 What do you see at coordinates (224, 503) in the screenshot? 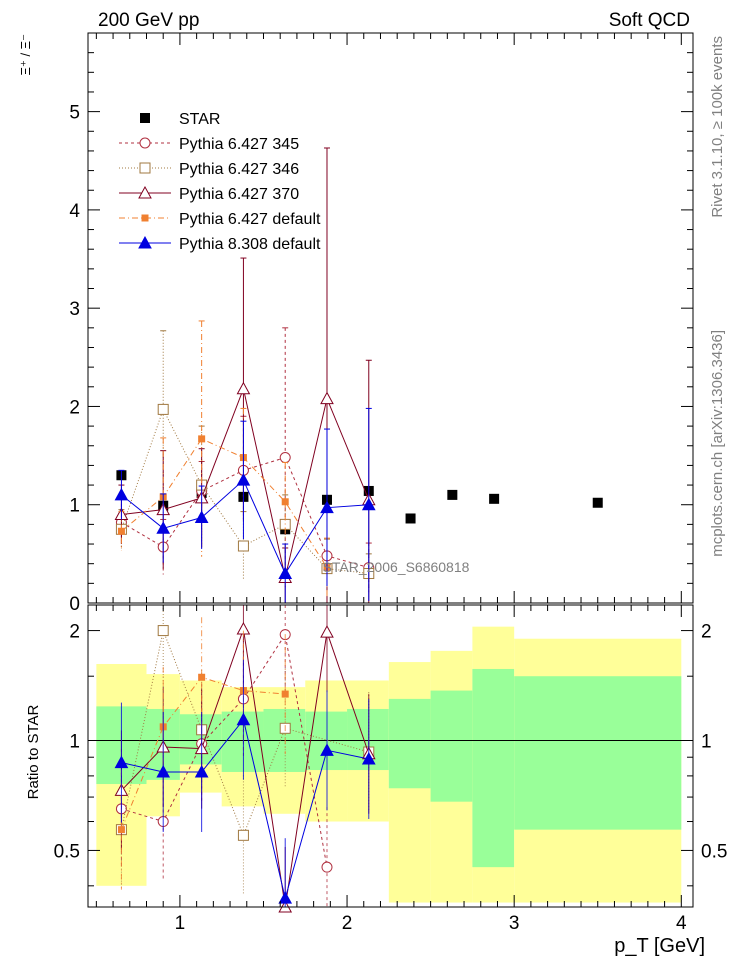
I see `series-line` at bounding box center [224, 503].